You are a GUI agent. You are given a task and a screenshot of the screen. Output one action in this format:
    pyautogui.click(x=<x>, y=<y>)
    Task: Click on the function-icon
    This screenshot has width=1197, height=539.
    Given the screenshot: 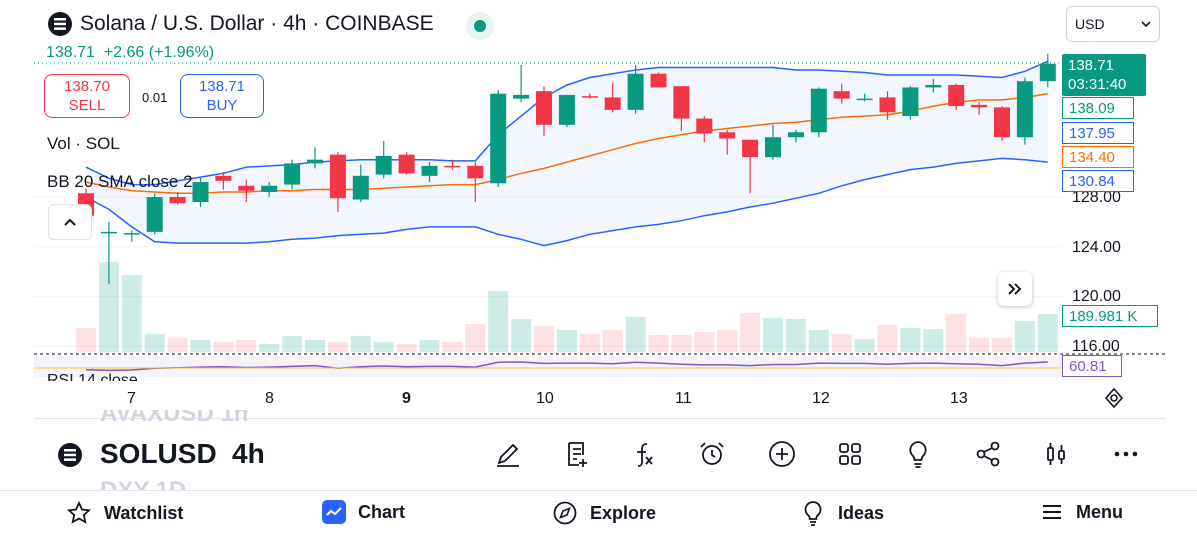 What is the action you would take?
    pyautogui.click(x=645, y=455)
    